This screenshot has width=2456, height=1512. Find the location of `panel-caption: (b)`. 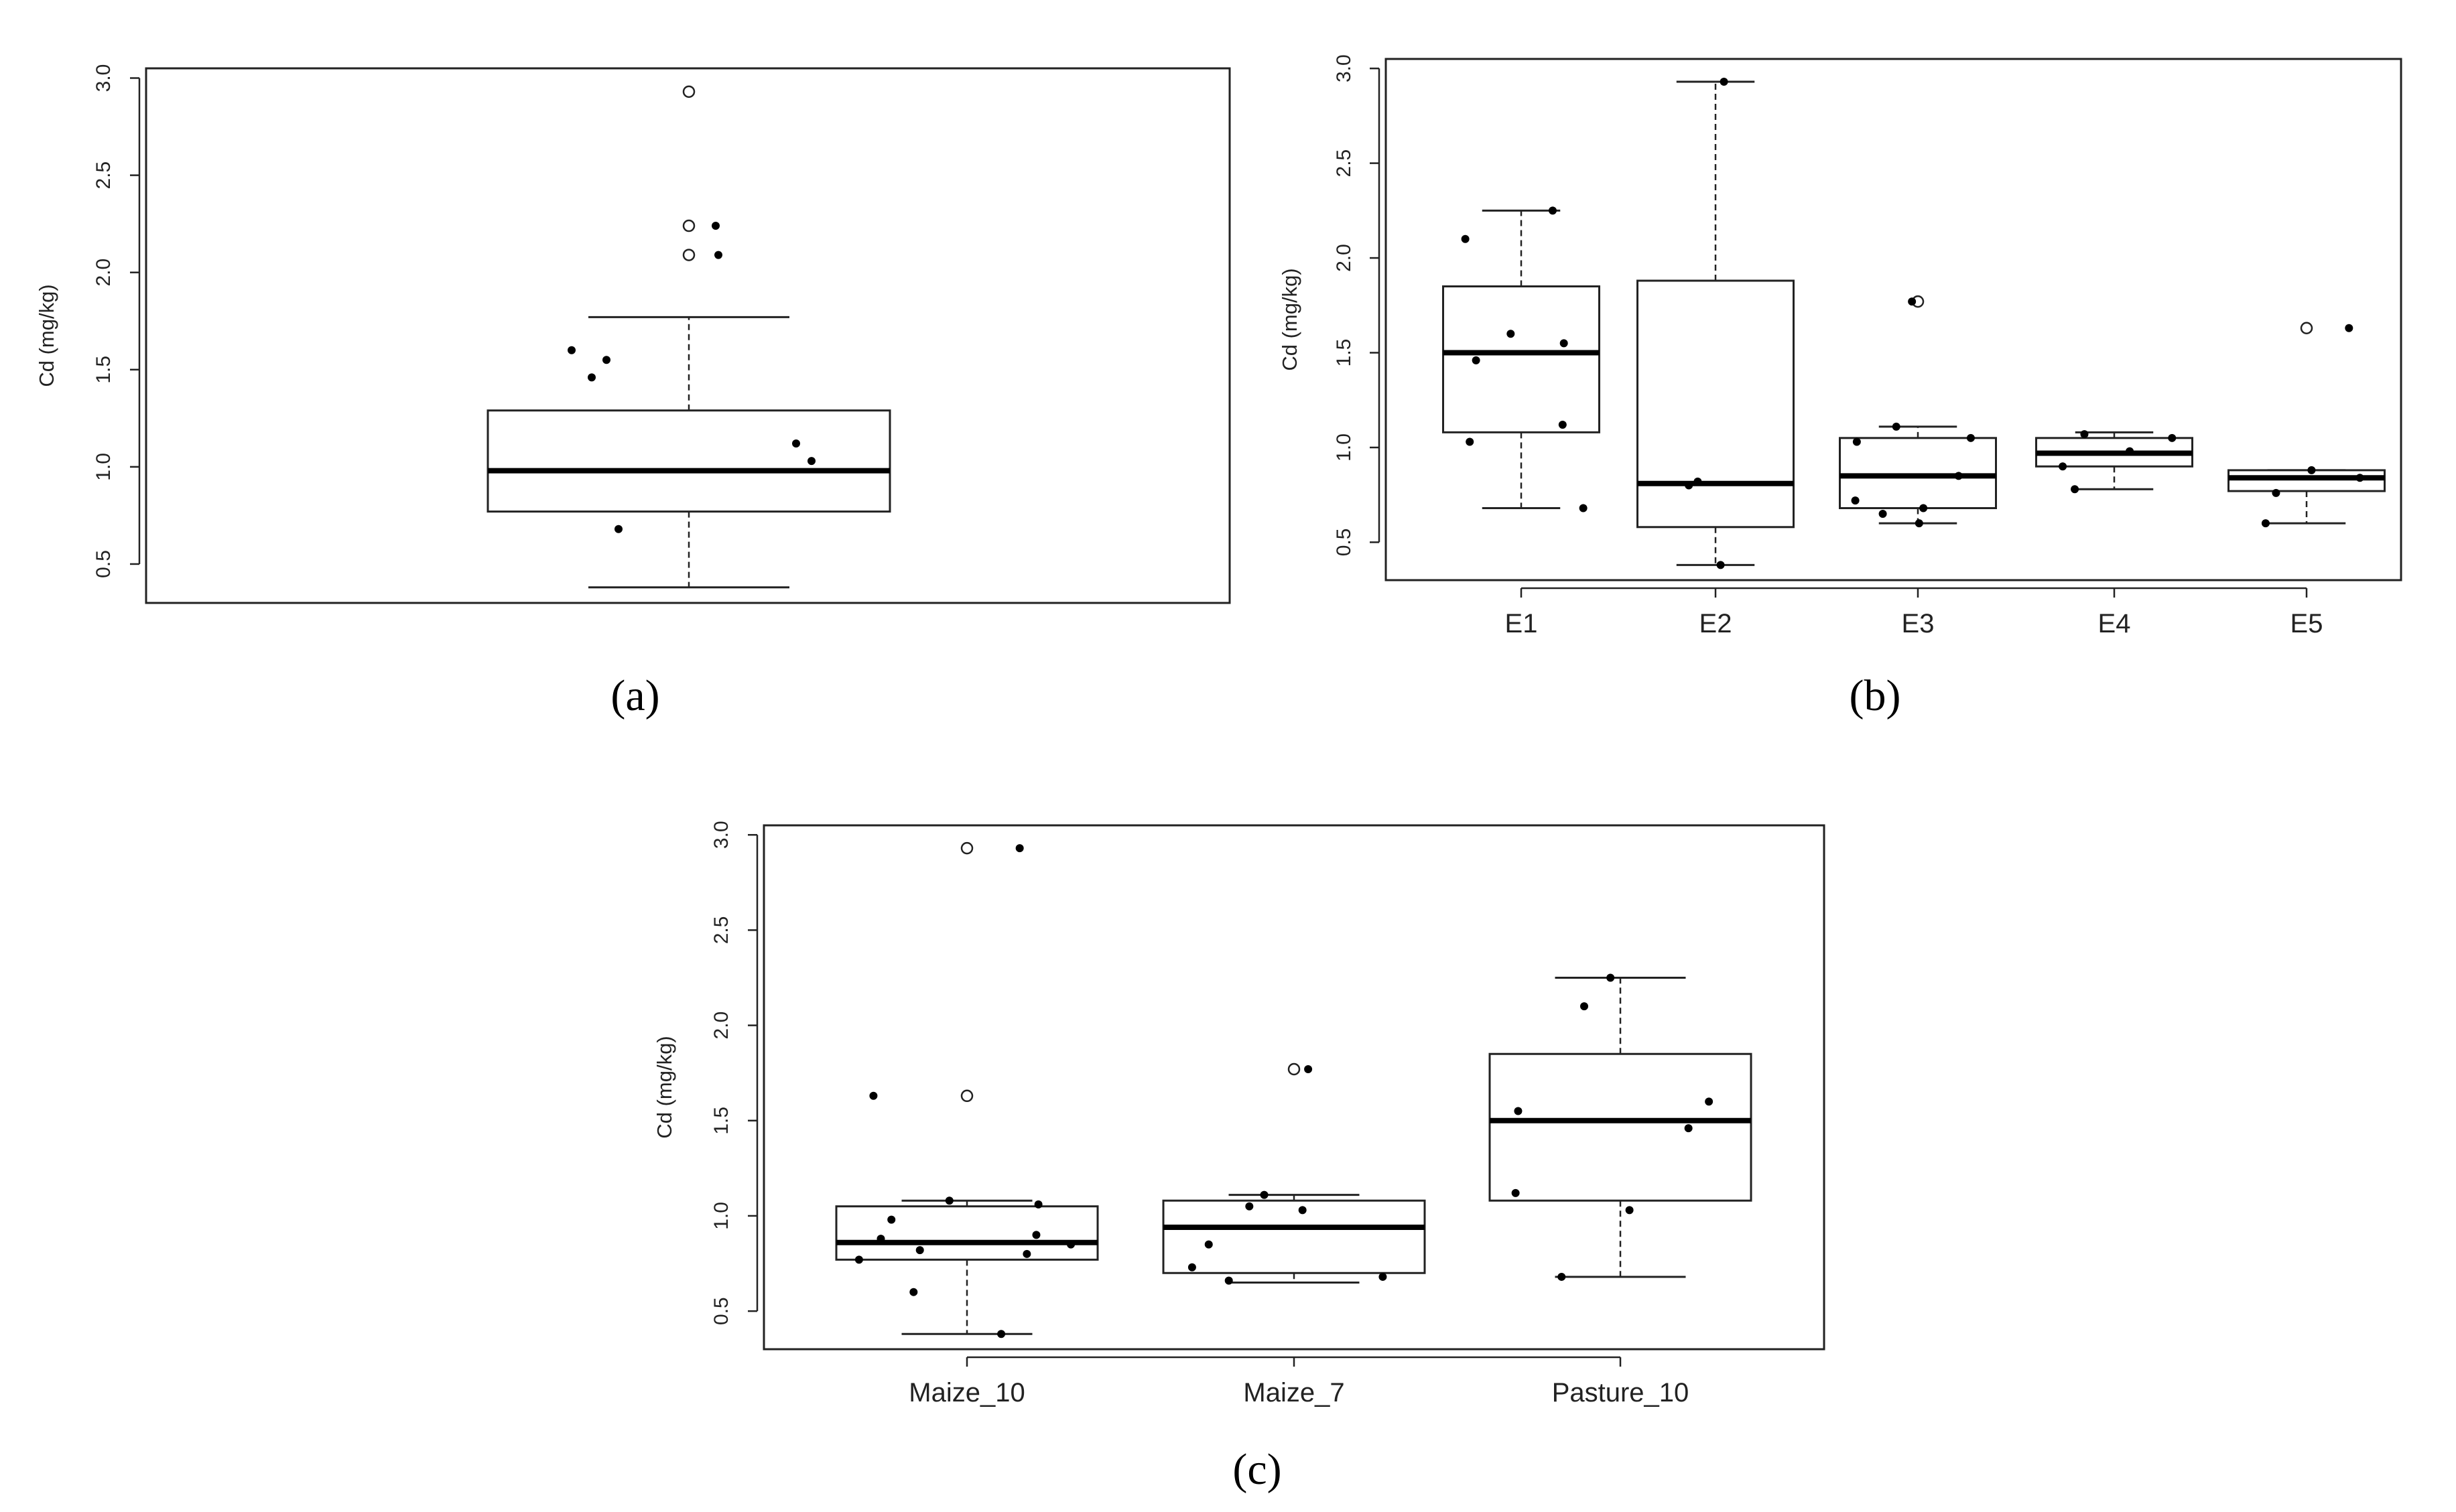

panel-caption: (b) is located at coordinates (1875, 695).